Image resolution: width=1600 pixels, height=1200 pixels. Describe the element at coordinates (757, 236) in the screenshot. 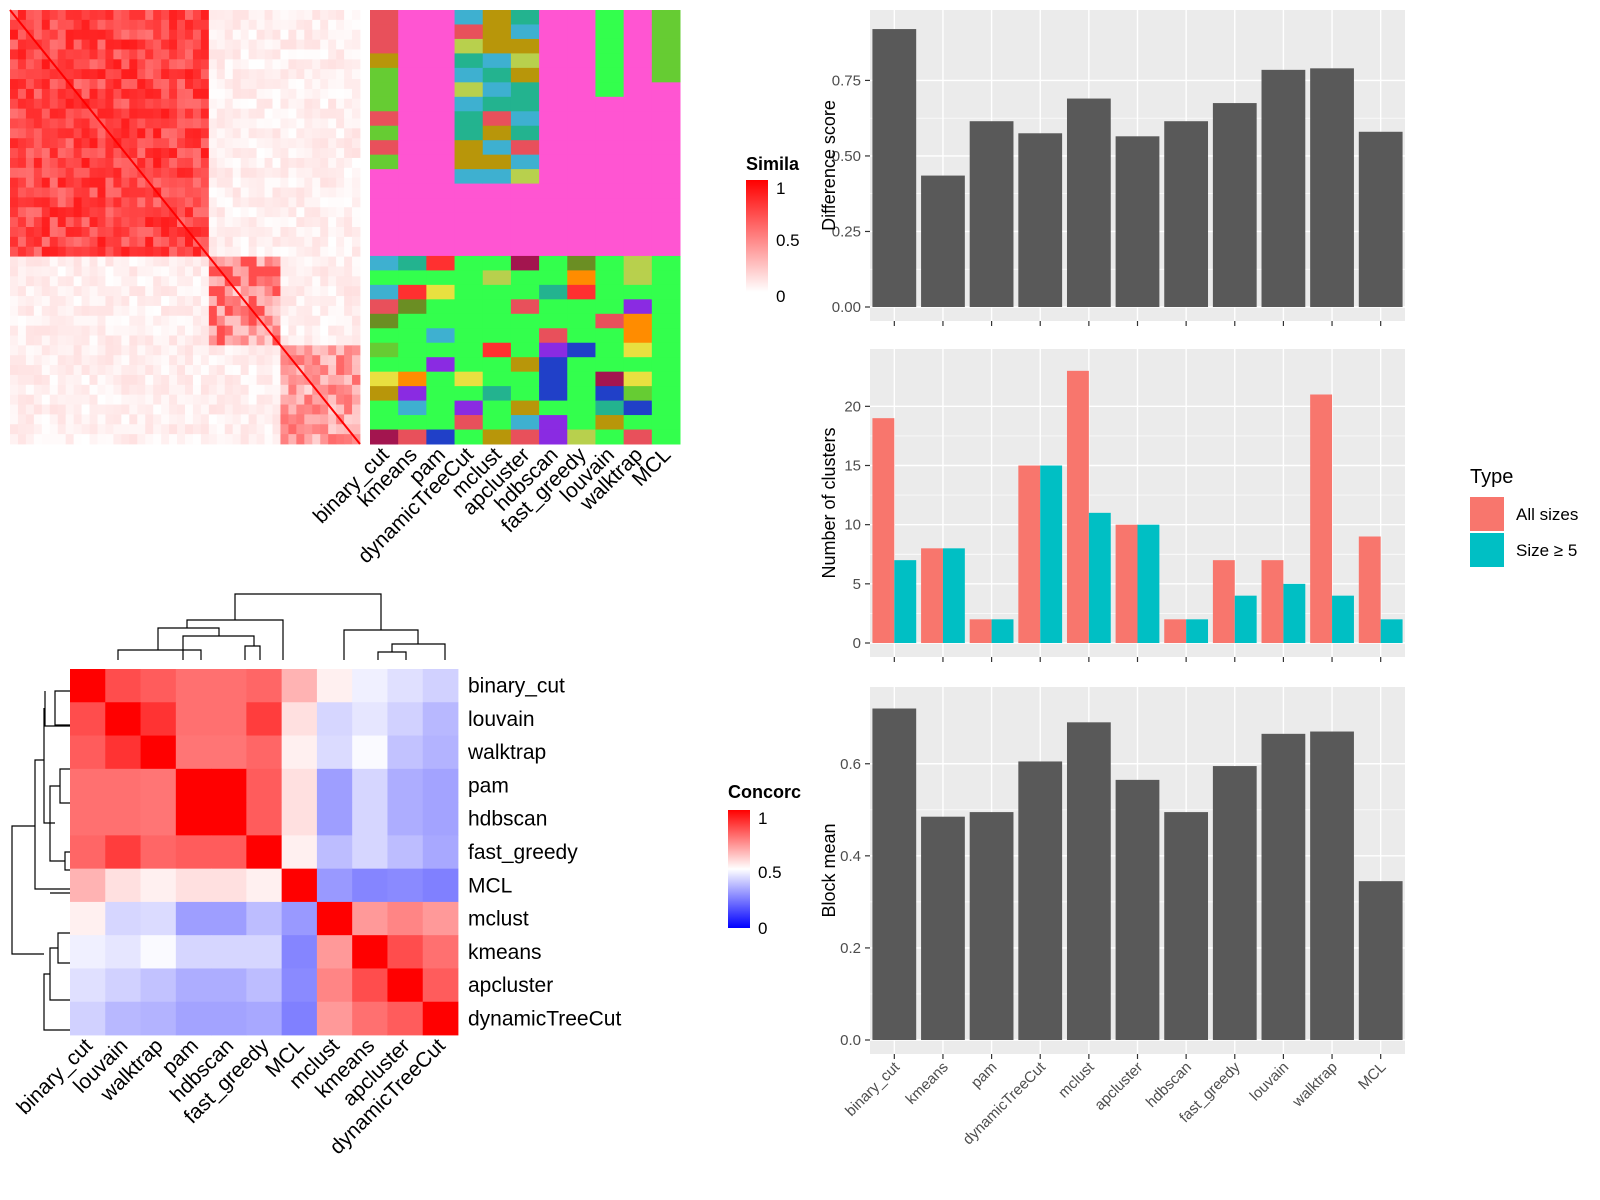

I see `similarity-legend-colorbar` at that location.